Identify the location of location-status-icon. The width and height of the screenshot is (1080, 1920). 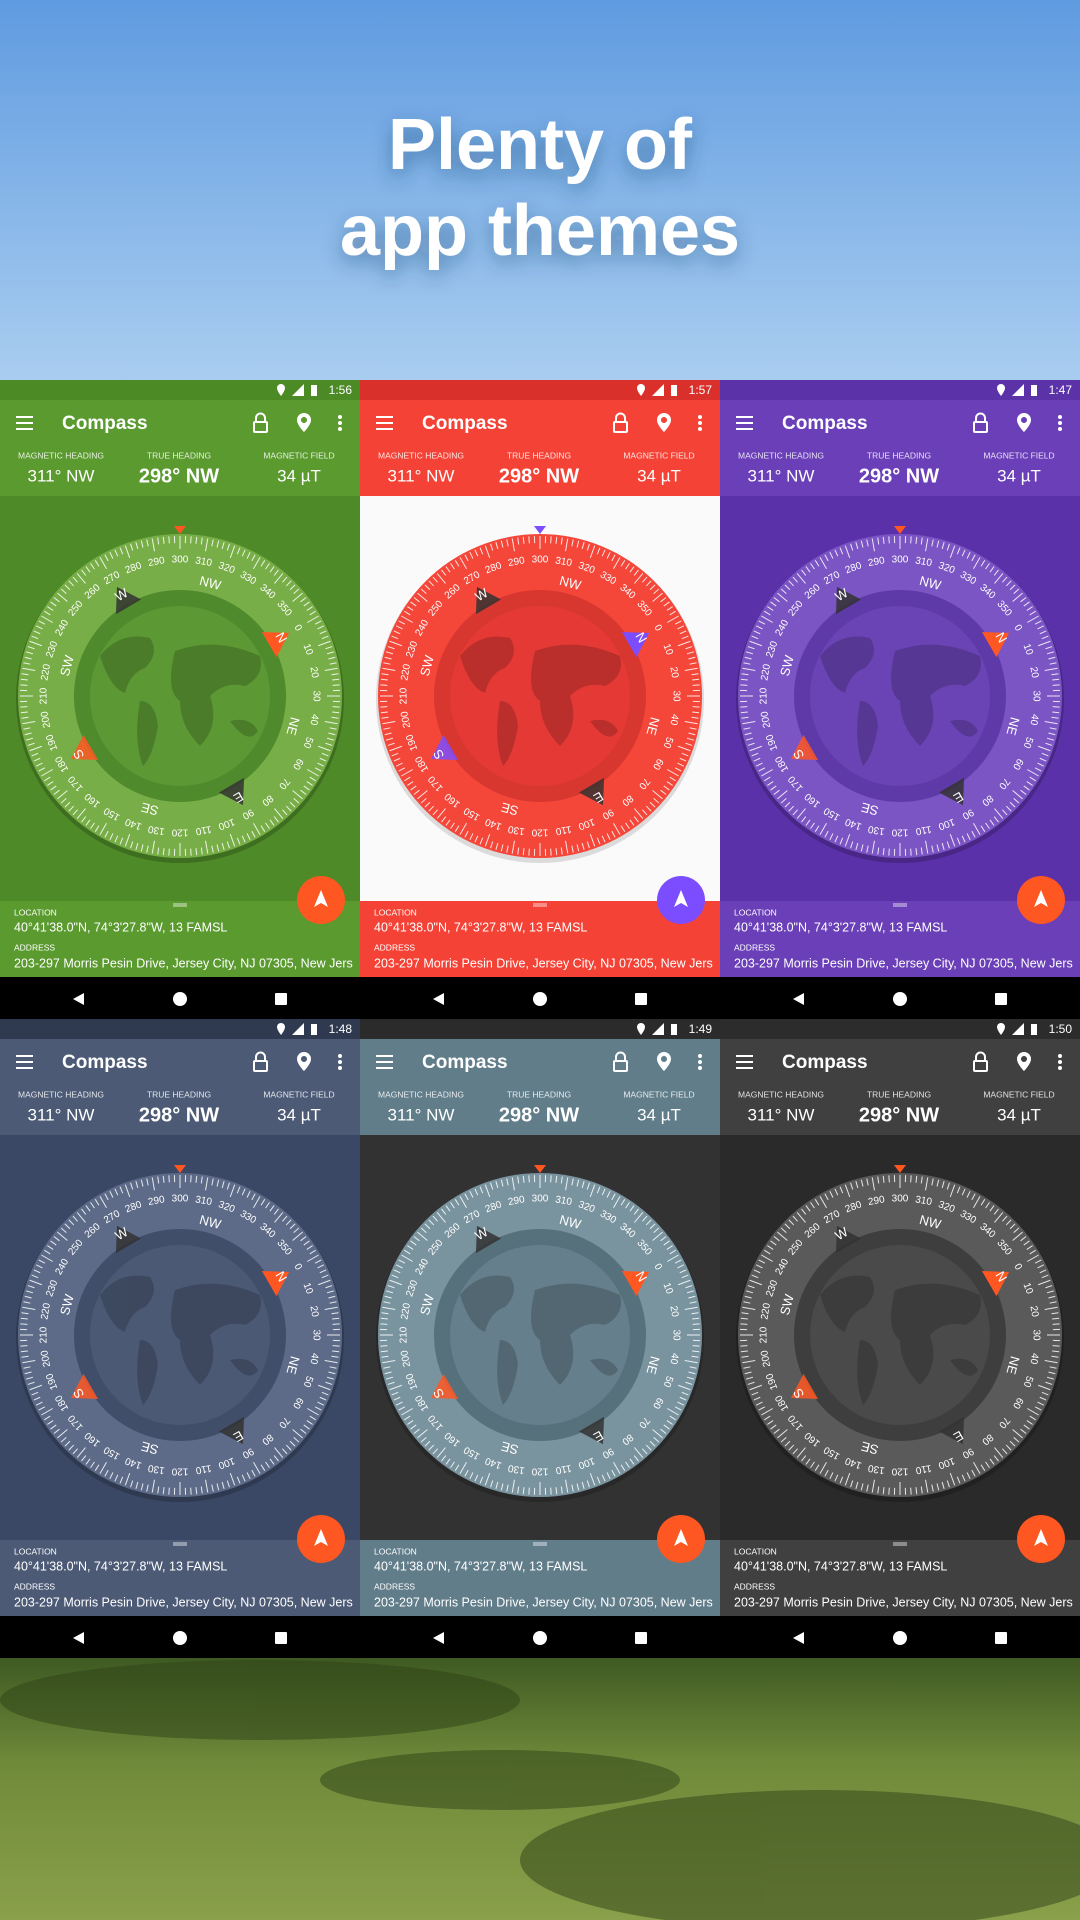
(641, 390).